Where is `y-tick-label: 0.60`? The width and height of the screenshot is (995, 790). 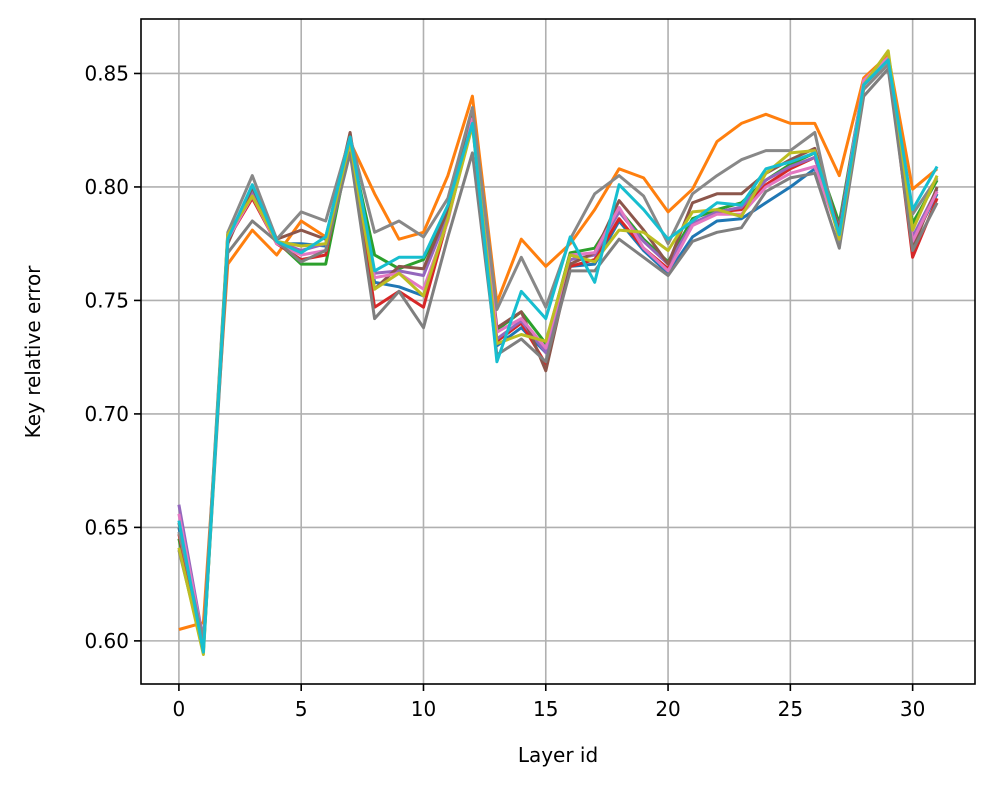 y-tick-label: 0.60 is located at coordinates (106, 641).